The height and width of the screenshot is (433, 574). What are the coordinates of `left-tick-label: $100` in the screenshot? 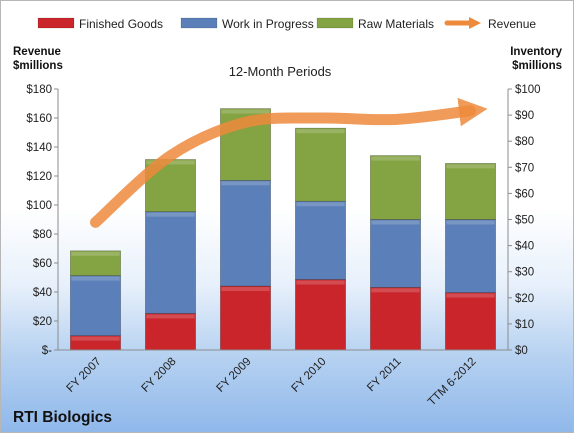 It's located at (39, 206).